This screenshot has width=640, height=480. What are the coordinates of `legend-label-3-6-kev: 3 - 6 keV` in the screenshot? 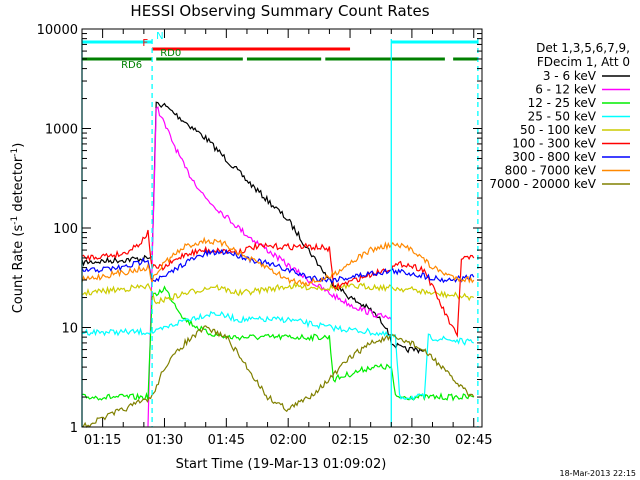 It's located at (570, 76).